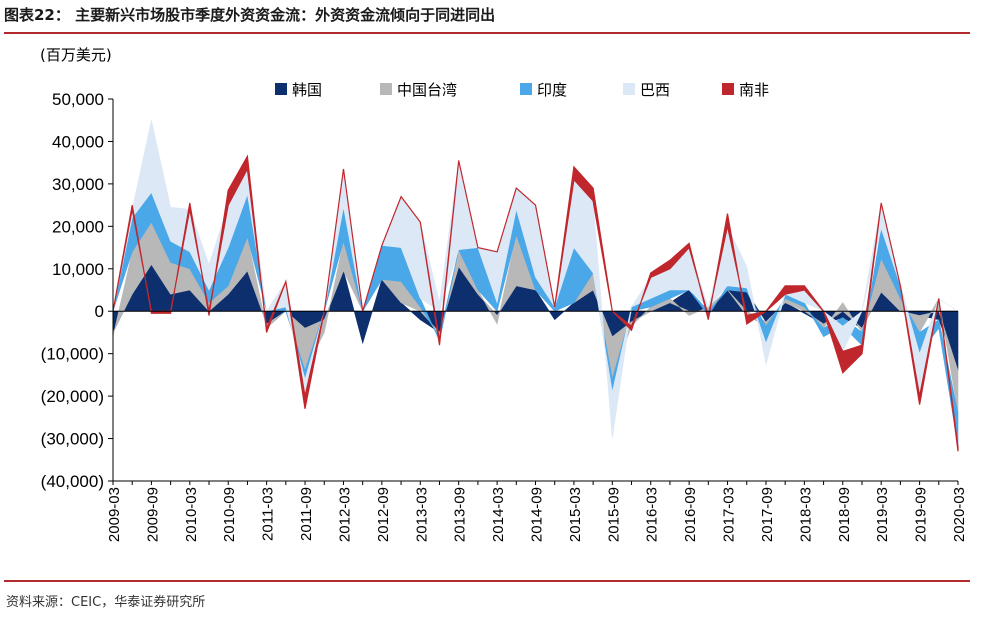 The height and width of the screenshot is (620, 985). Describe the element at coordinates (78, 269) in the screenshot. I see `y-tick-label: 10,000` at that location.